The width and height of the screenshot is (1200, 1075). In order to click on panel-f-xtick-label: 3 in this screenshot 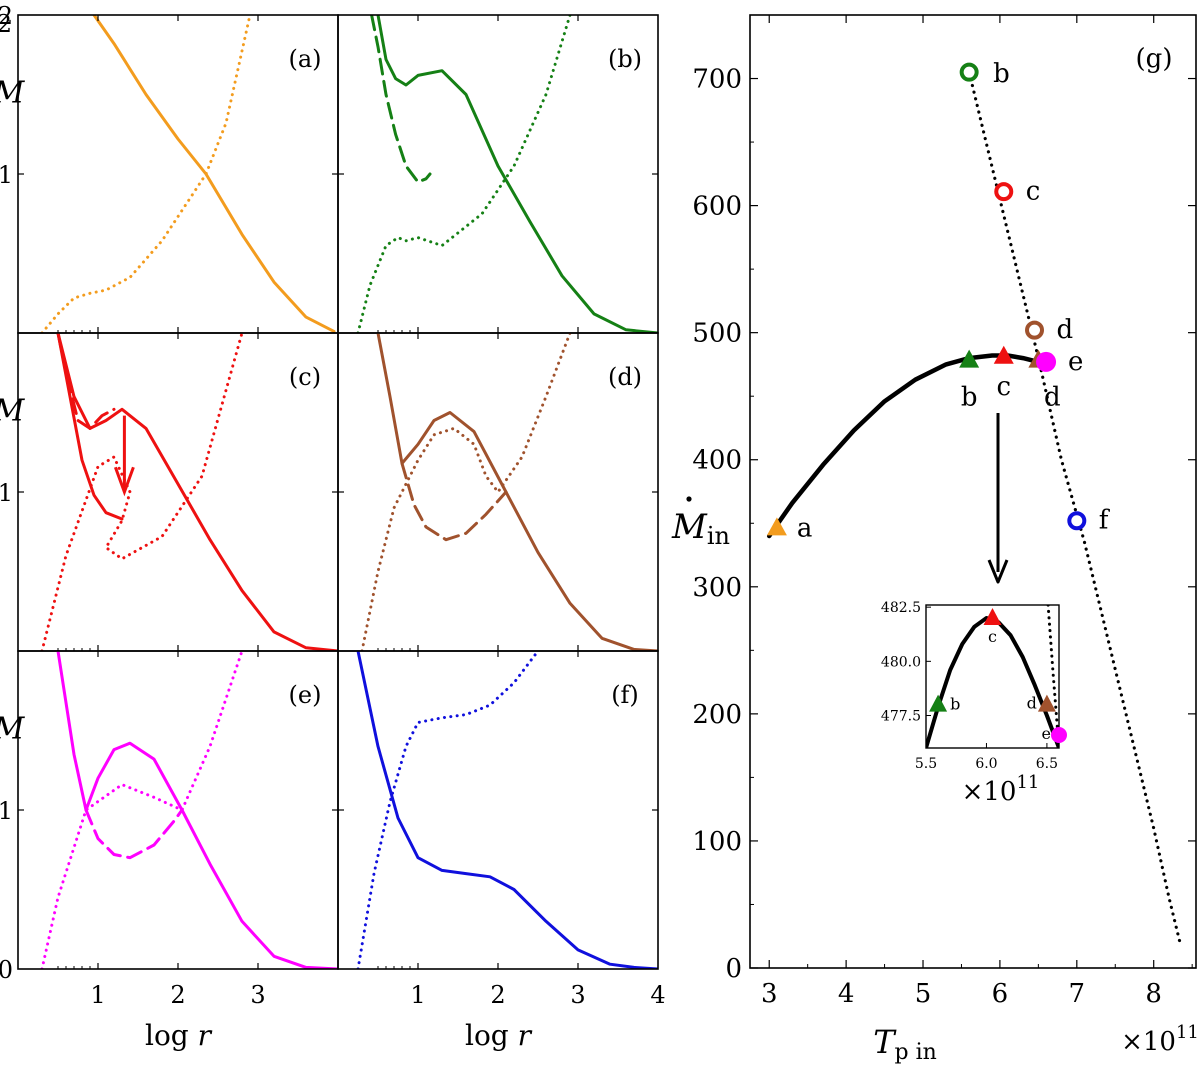, I will do `click(577, 995)`.